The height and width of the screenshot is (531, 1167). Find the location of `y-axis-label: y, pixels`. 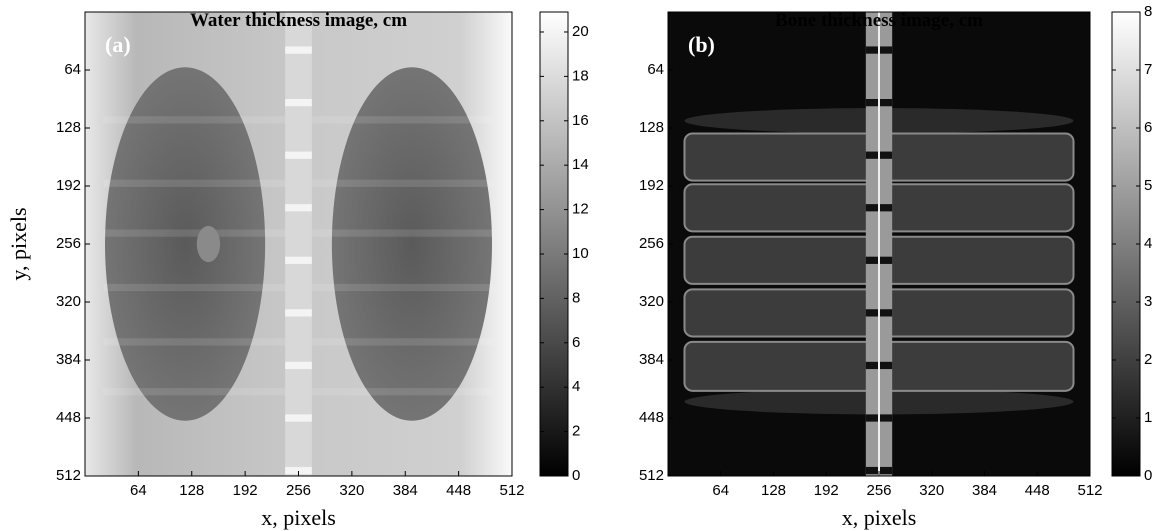

y-axis-label: y, pixels is located at coordinates (18, 243).